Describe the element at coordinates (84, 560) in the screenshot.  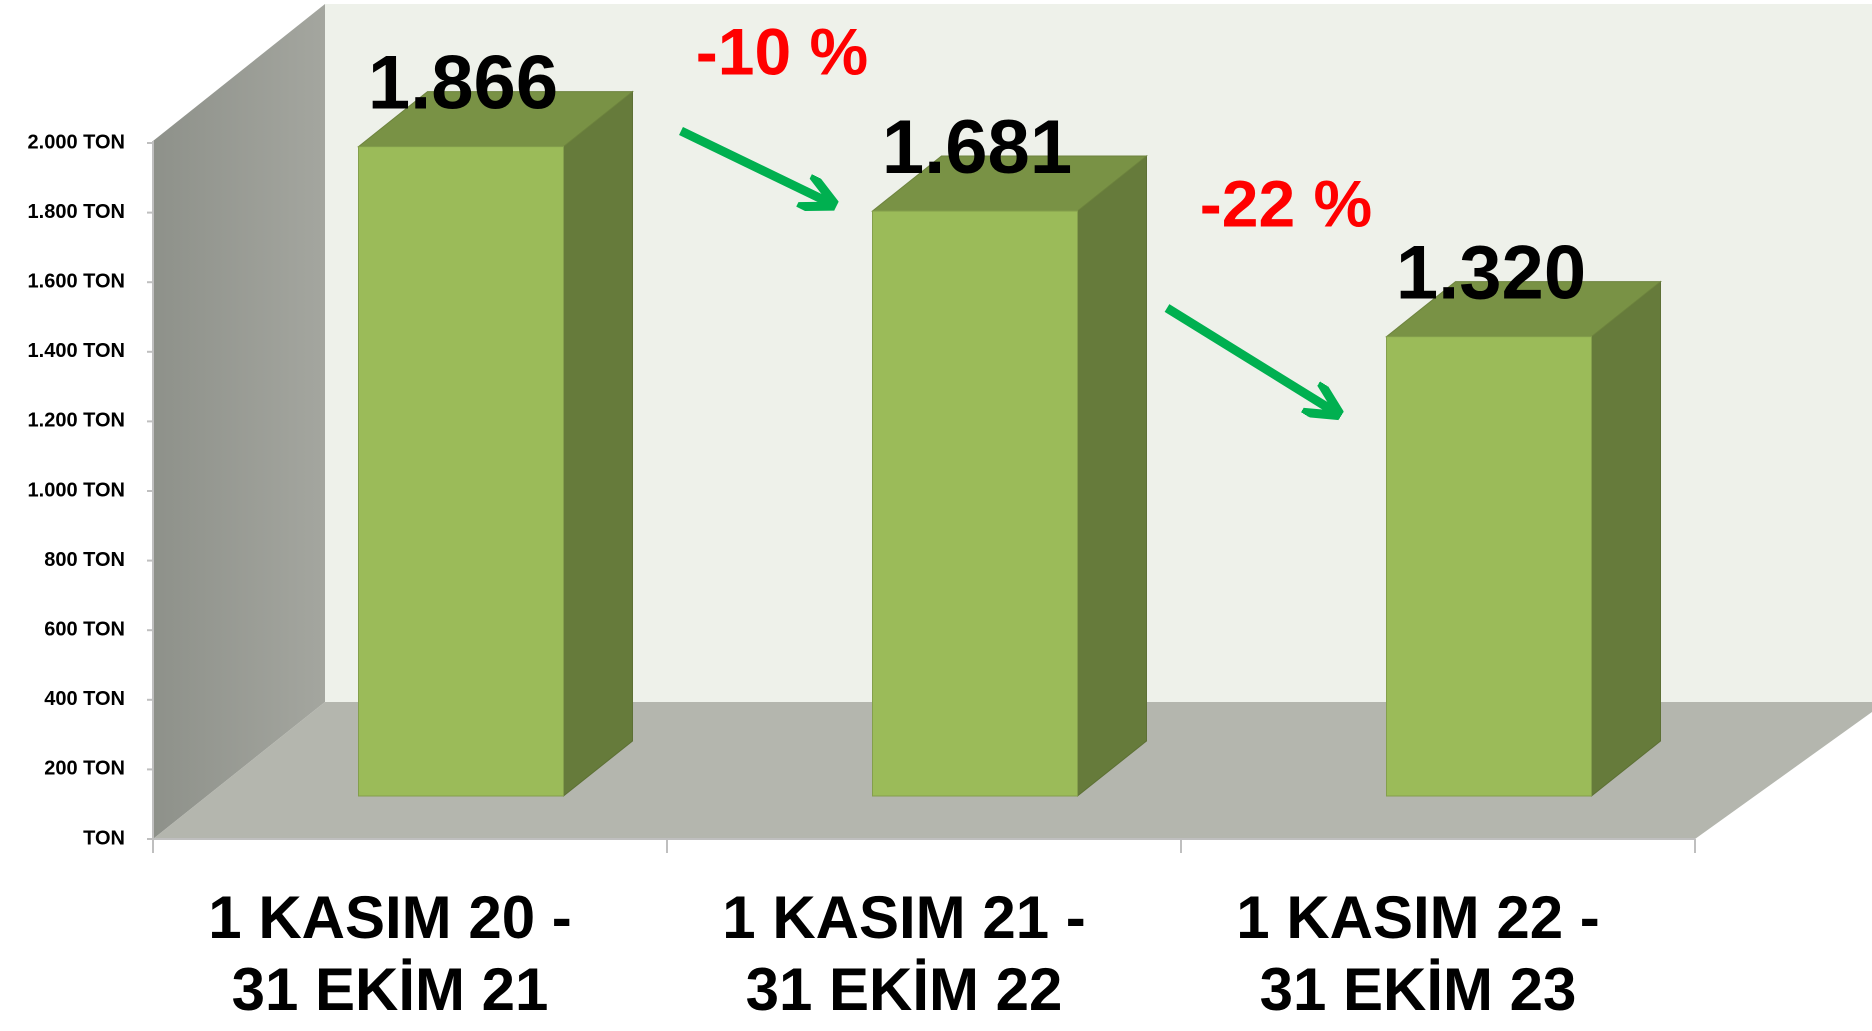
I see `y-tick-label: 800 TON` at that location.